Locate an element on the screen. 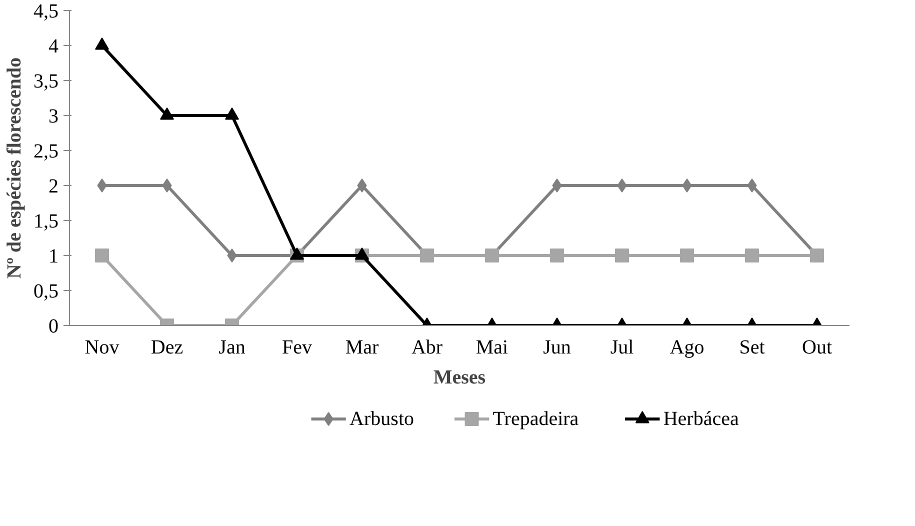 The width and height of the screenshot is (915, 526). x-tick-label: Fev is located at coordinates (297, 347).